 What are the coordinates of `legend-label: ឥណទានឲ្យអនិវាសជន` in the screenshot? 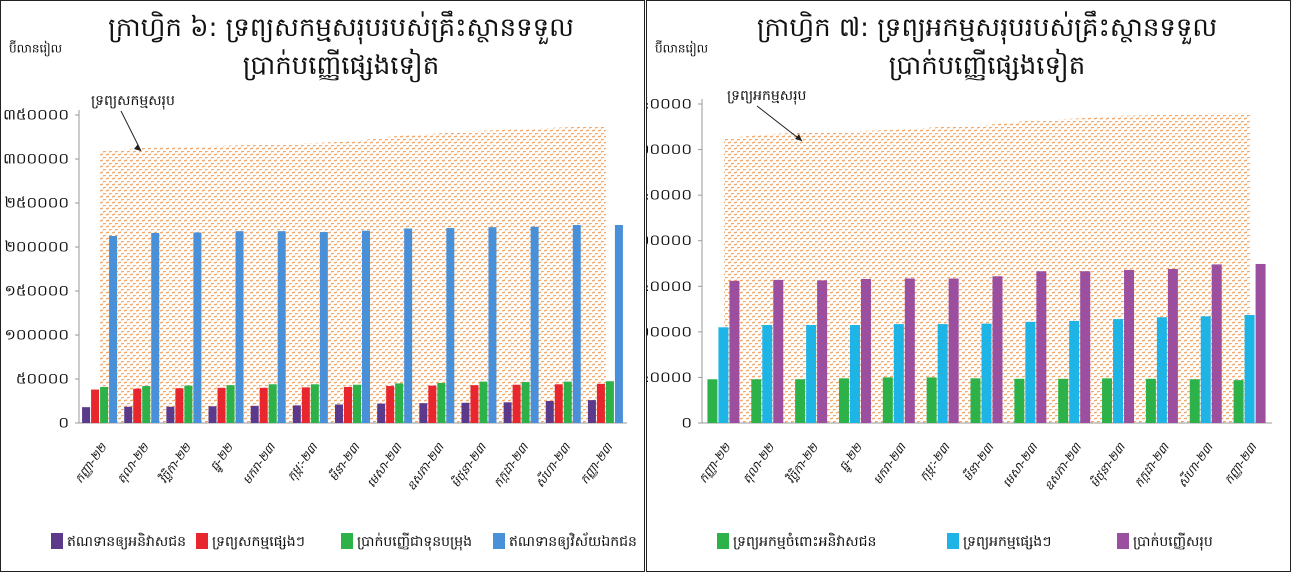 It's located at (126, 541).